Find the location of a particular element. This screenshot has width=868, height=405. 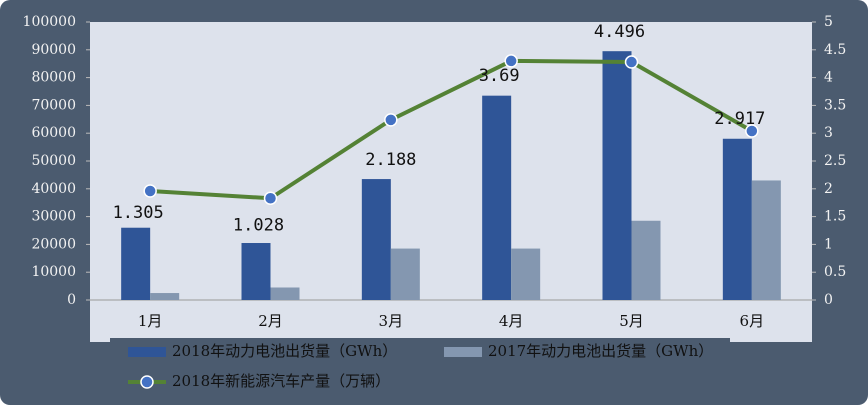

y2-tick-label: 0 is located at coordinates (828, 300).